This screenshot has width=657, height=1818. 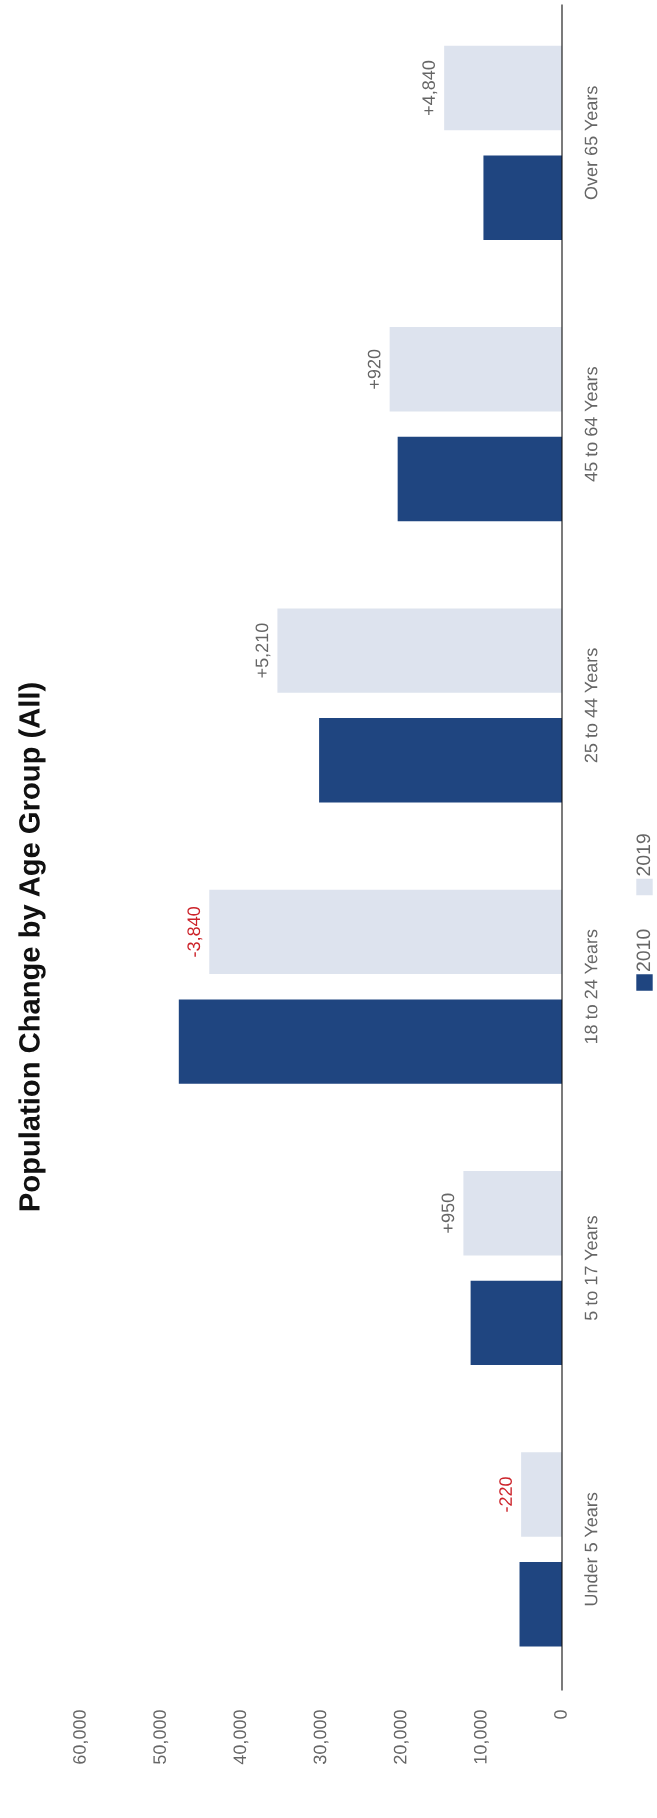 I want to click on x-tick-label: 30,000, so click(x=321, y=1737).